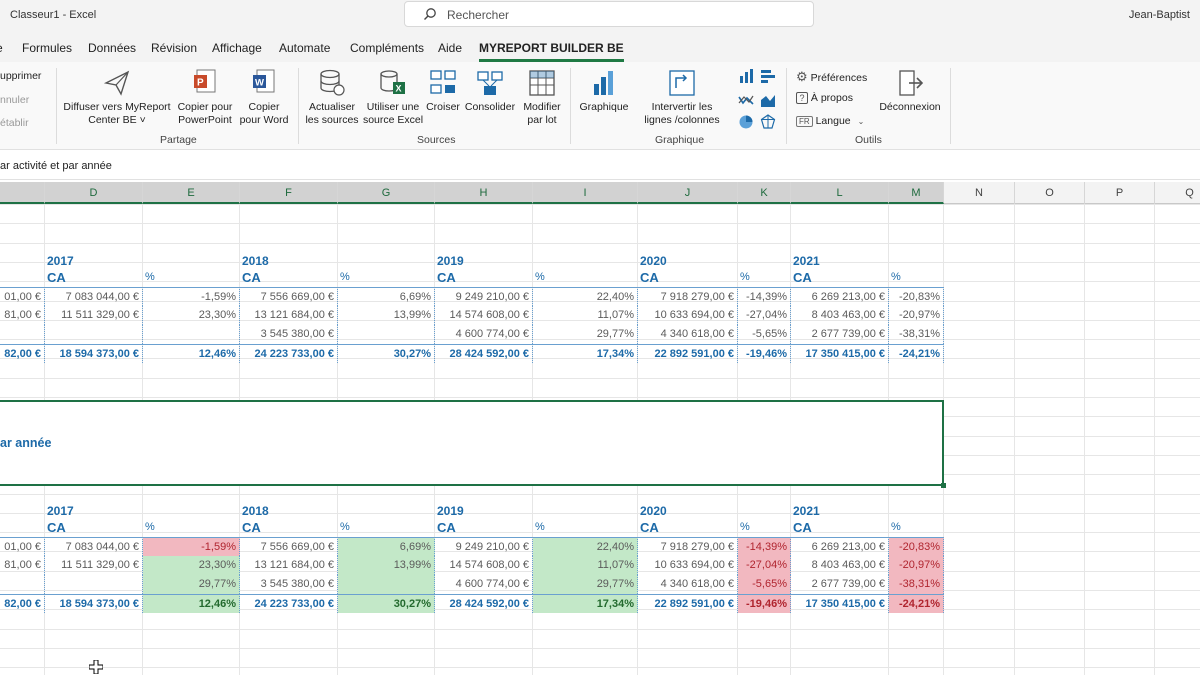  I want to click on table2-year-header: 2021, so click(806, 511).